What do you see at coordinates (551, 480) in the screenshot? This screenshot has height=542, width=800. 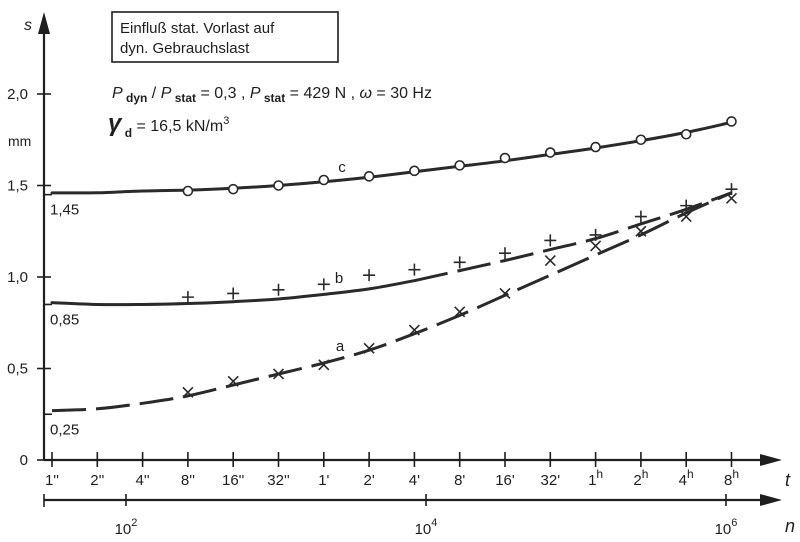 I see `time-tick-label-11: 32'` at bounding box center [551, 480].